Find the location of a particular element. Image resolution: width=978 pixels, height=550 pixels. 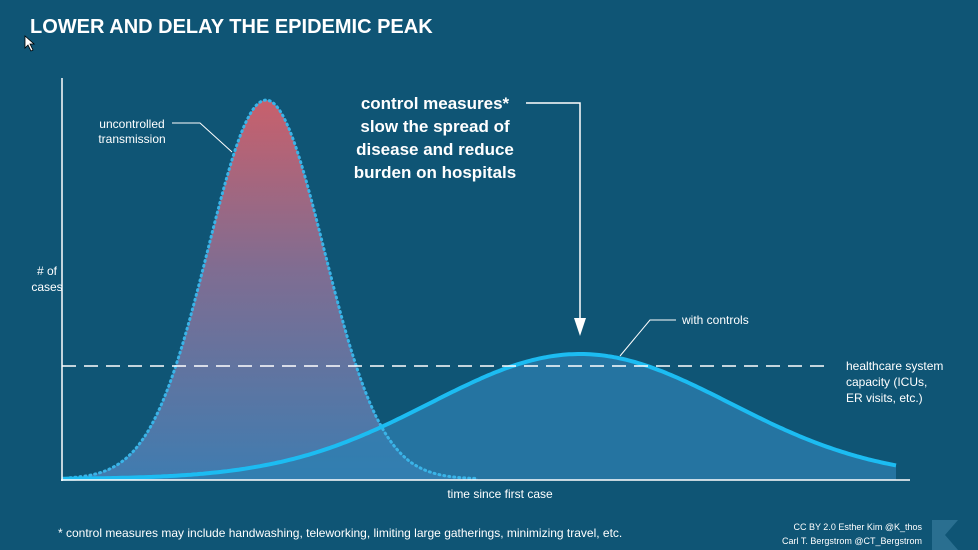

annotation: disease and reduce is located at coordinates (435, 149).